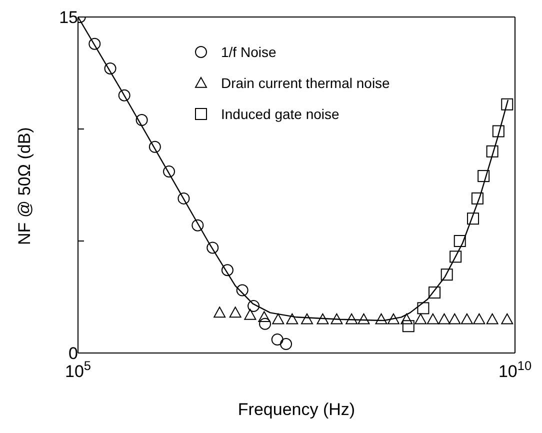 The width and height of the screenshot is (542, 433). Describe the element at coordinates (68, 17) in the screenshot. I see `y-tick-label: 15` at that location.